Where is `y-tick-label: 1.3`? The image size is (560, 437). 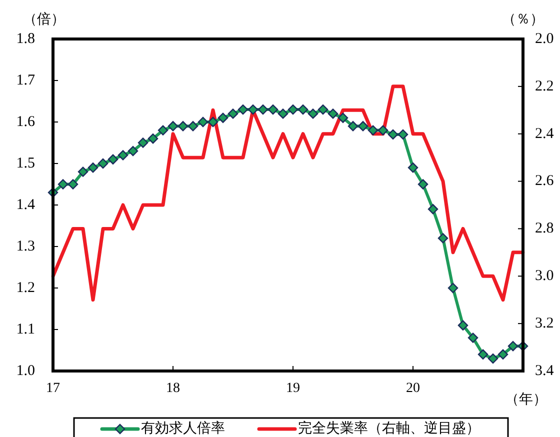 y-tick-label: 1.3 is located at coordinates (25, 246).